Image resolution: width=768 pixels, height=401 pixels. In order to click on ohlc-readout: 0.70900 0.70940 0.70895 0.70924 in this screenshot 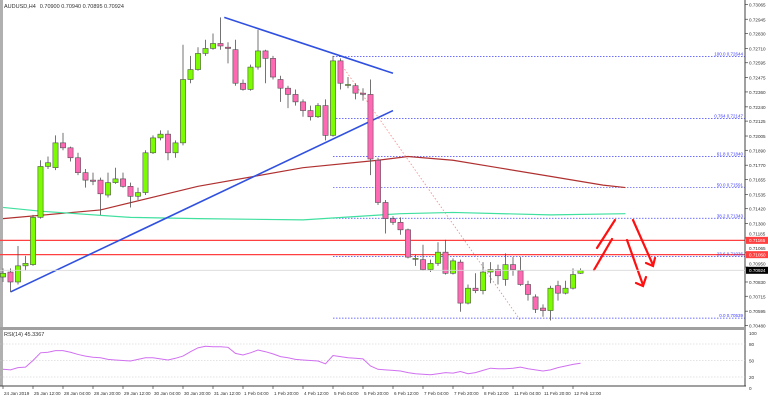, I will do `click(82, 7)`.